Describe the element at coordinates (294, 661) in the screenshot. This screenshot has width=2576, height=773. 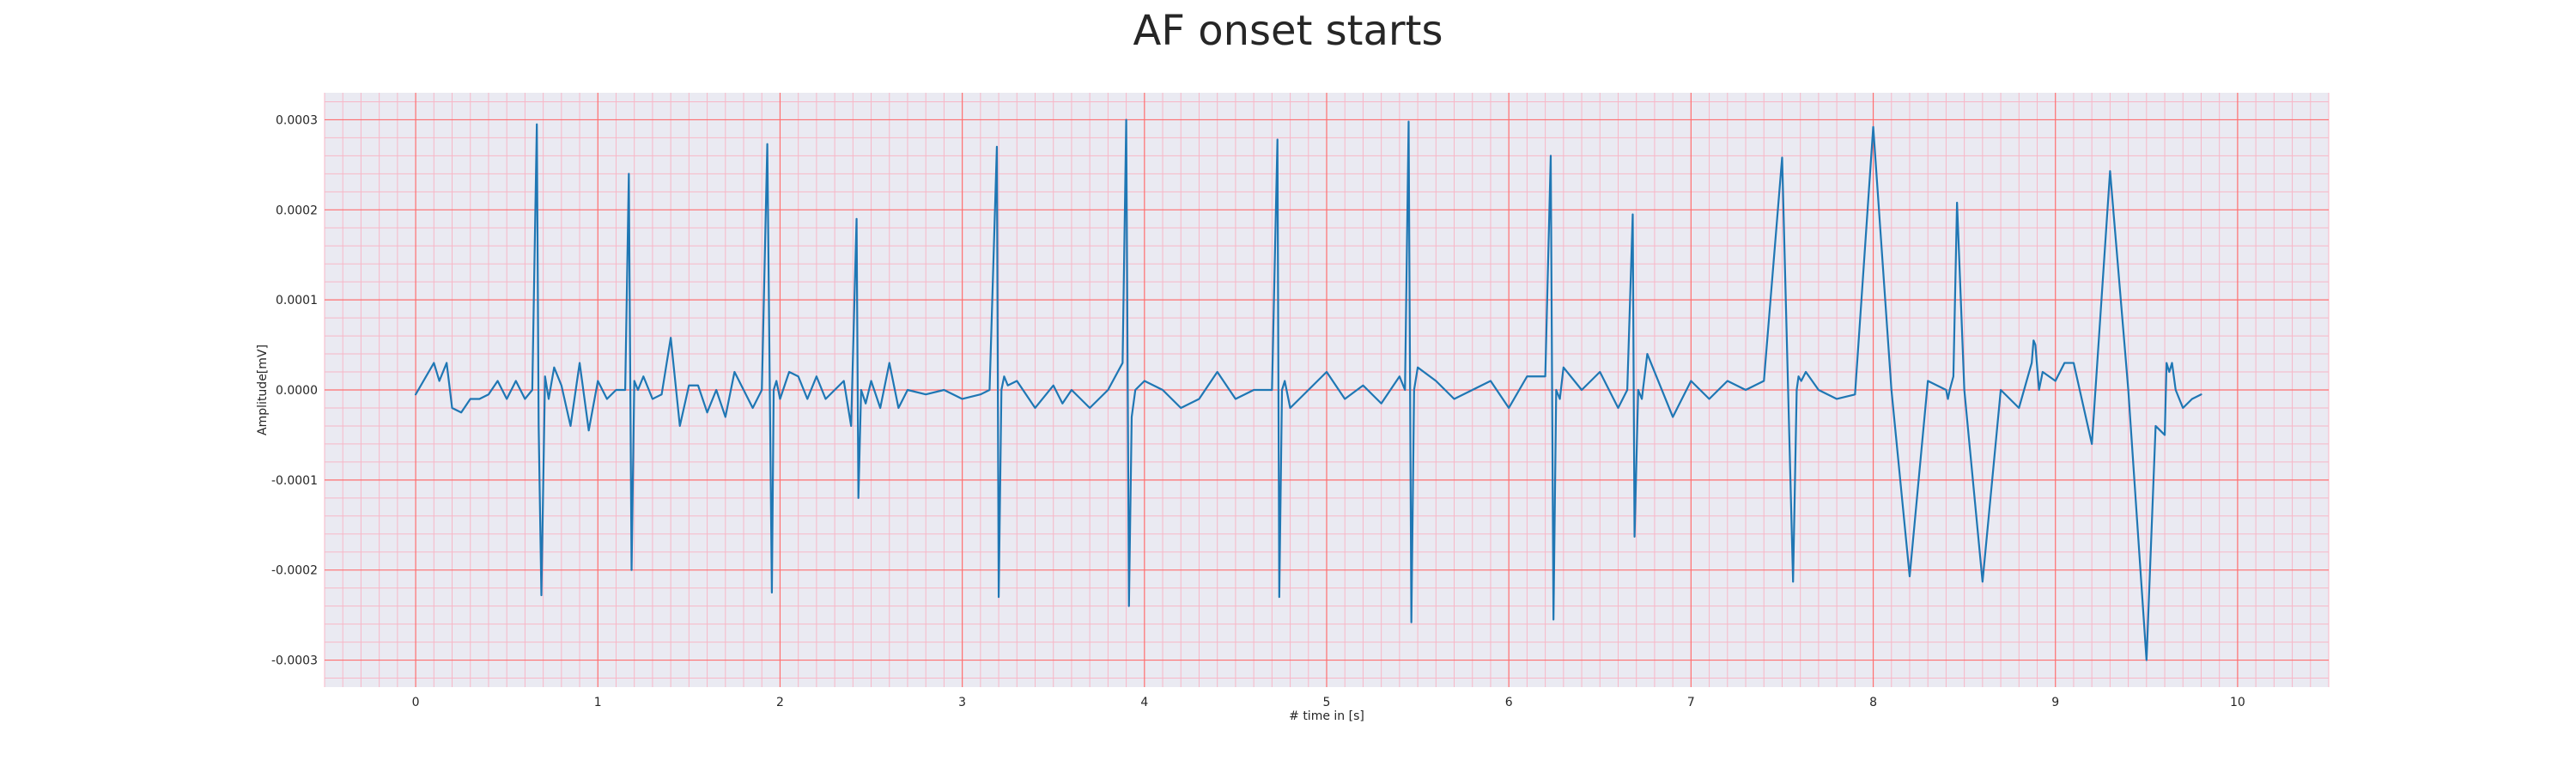
I see `y-tick-label: -0.0003` at that location.